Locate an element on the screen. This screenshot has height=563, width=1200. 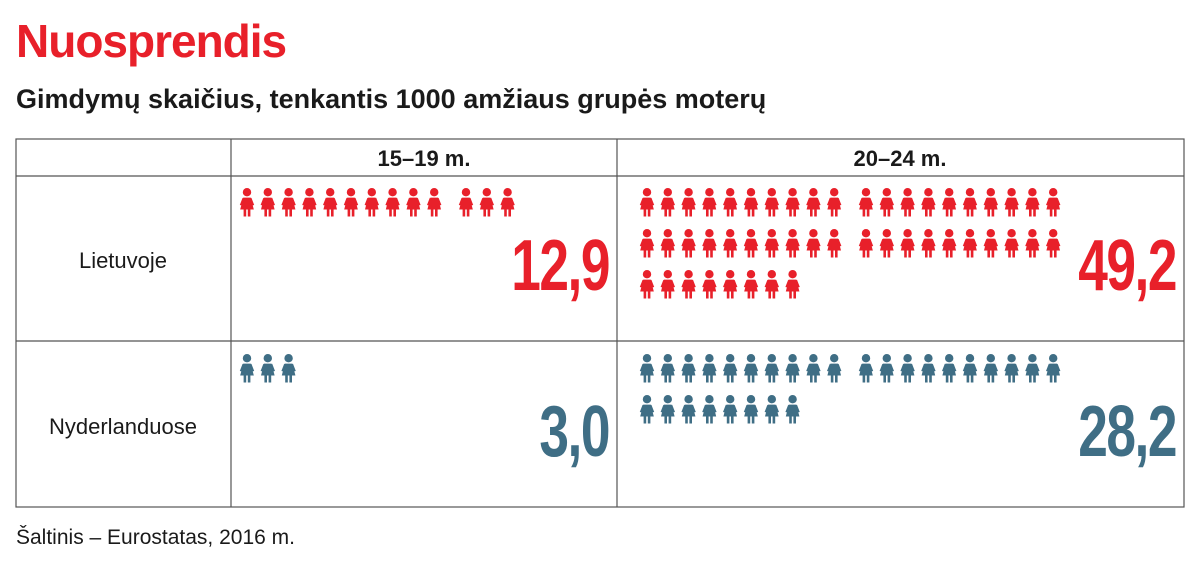
value-nyderlanduose-20-24: 28,2 is located at coordinates (1127, 432).